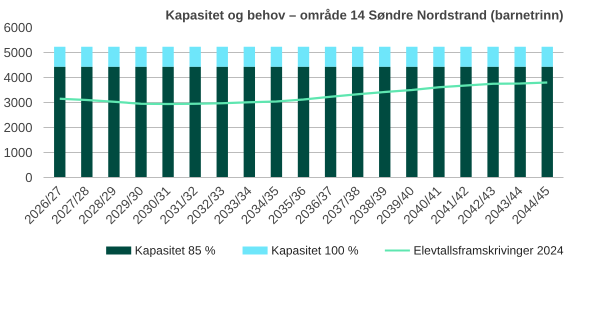 Image resolution: width=594 pixels, height=334 pixels. What do you see at coordinates (18, 52) in the screenshot?
I see `y-tick-label: 5000` at bounding box center [18, 52].